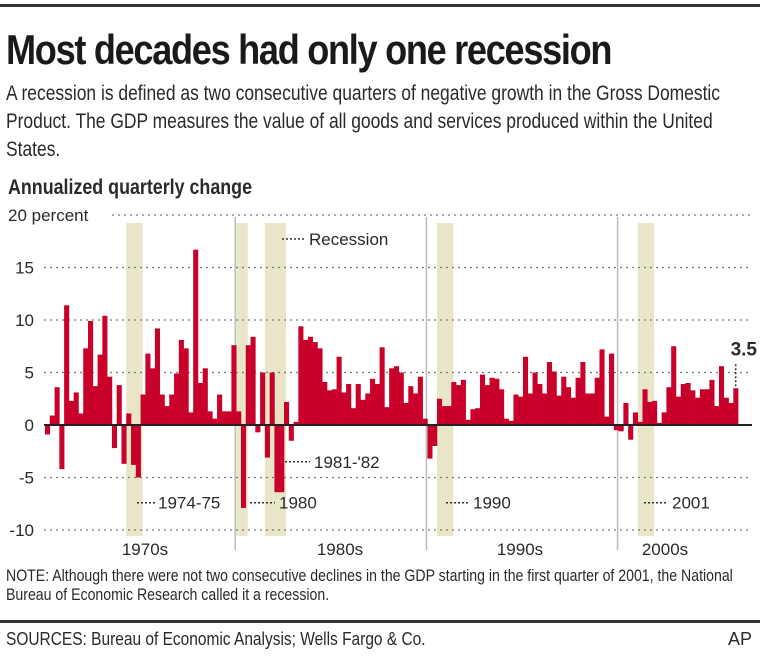  I want to click on decade-label: 2000s, so click(665, 549).